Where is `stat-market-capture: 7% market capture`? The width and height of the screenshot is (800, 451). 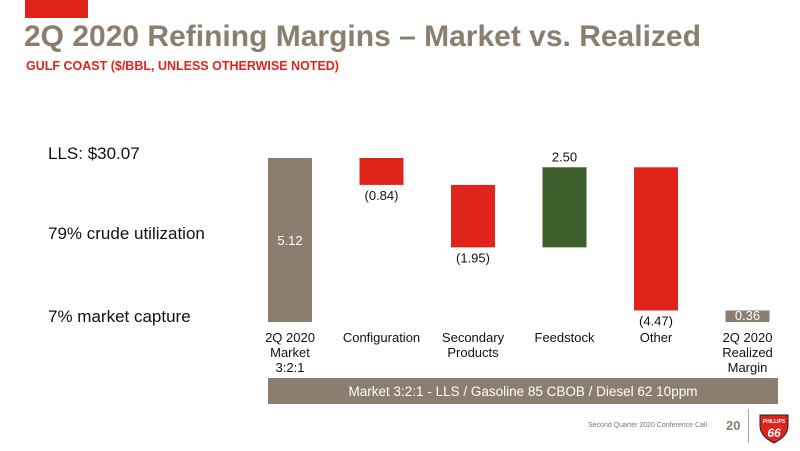 stat-market-capture: 7% market capture is located at coordinates (119, 316).